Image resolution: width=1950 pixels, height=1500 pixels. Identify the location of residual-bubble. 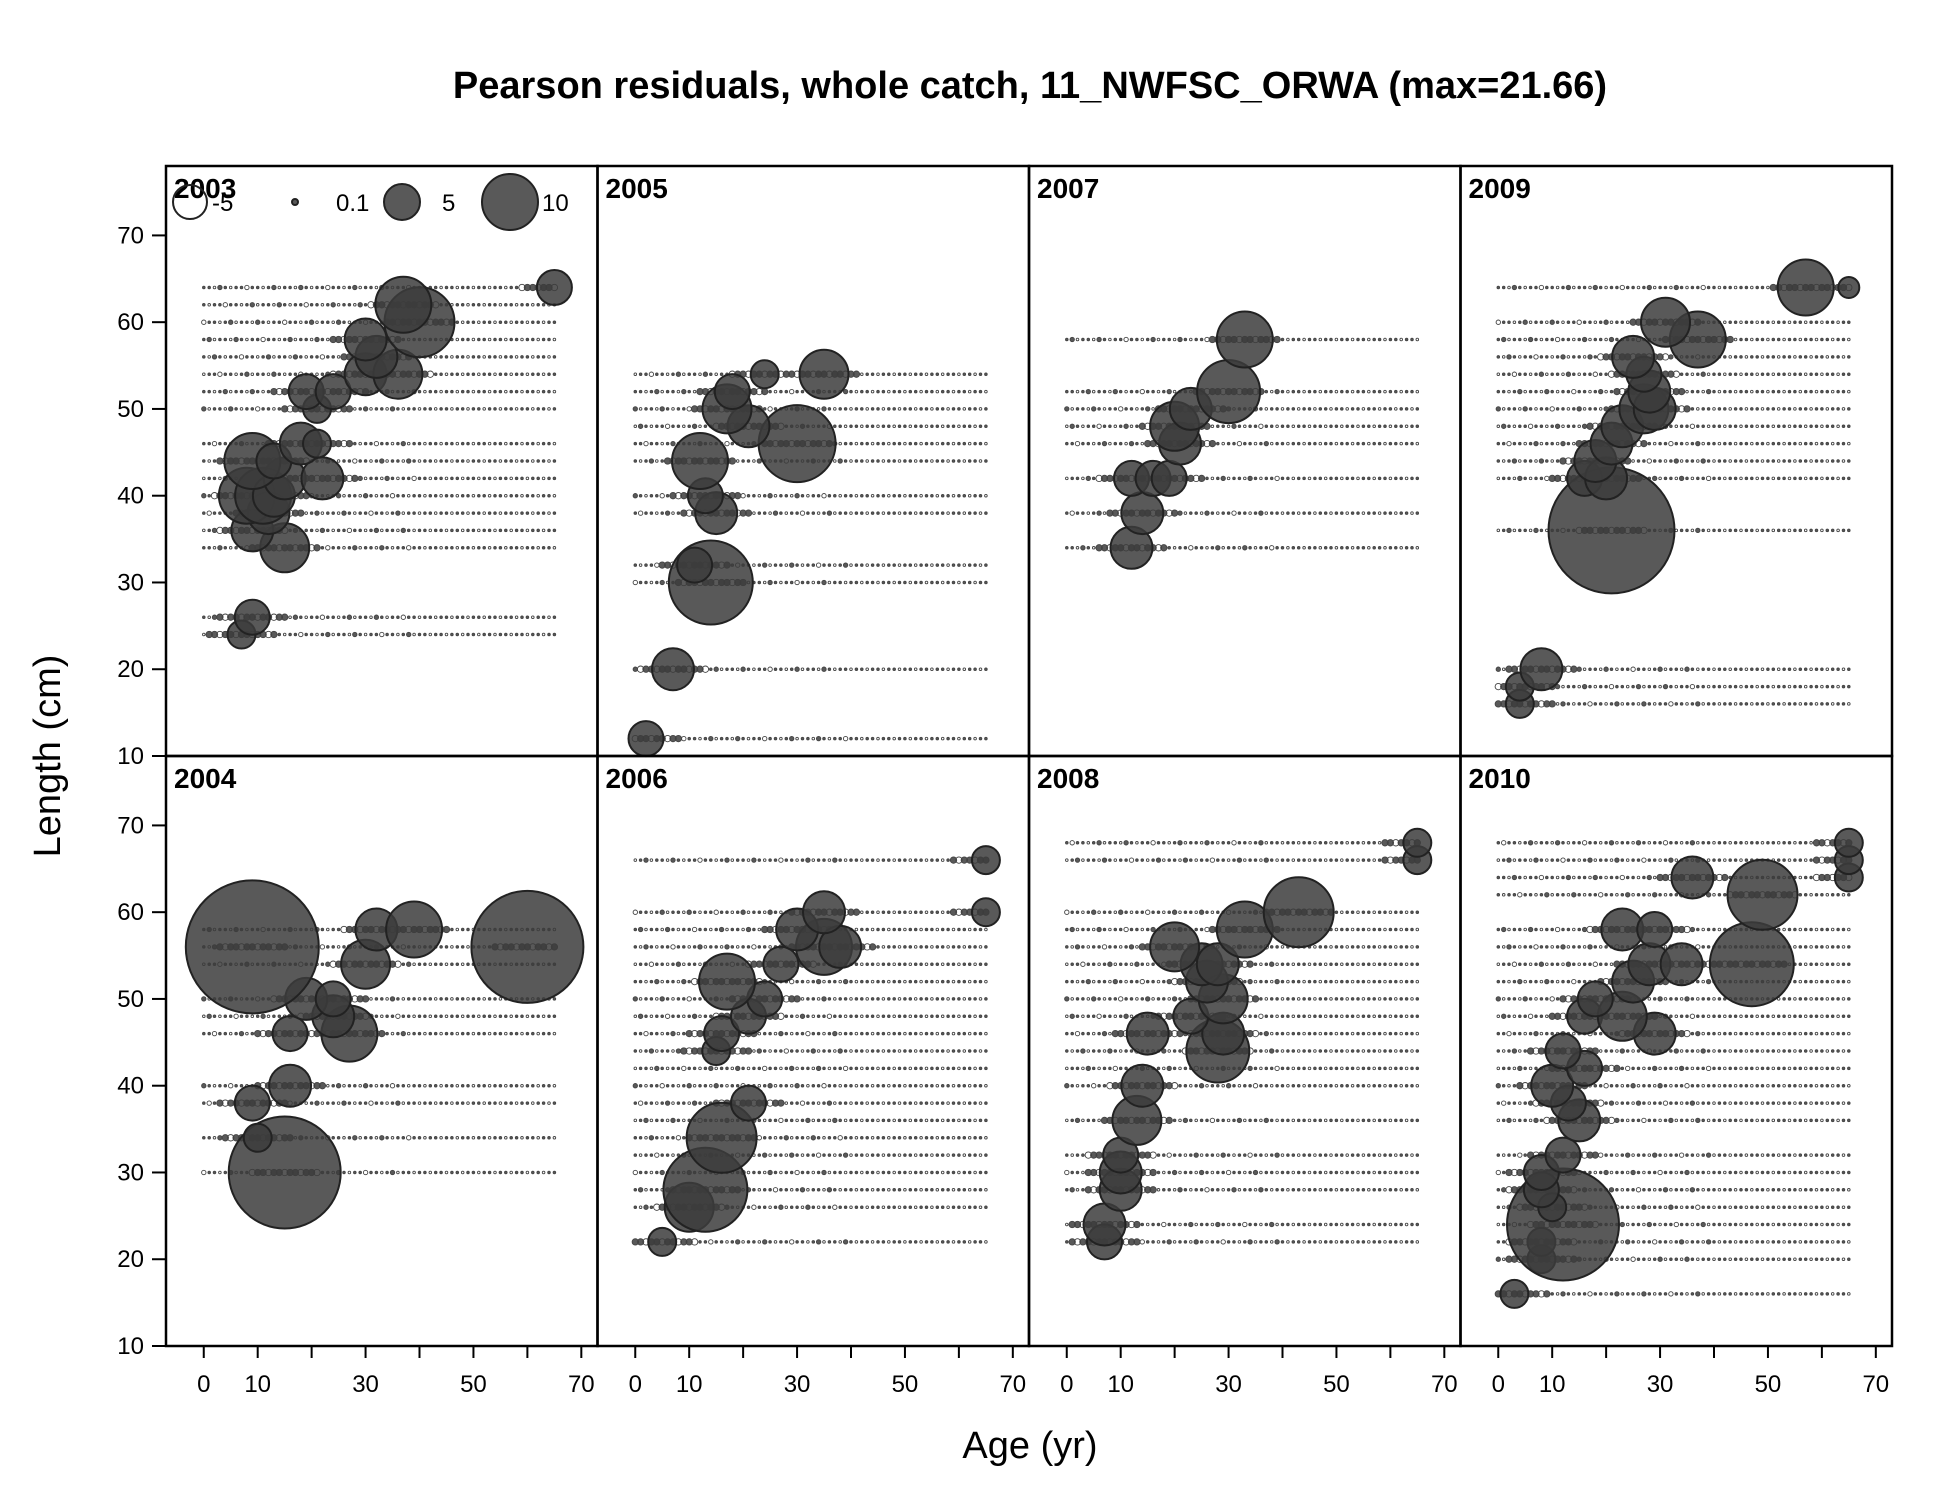
(824, 374).